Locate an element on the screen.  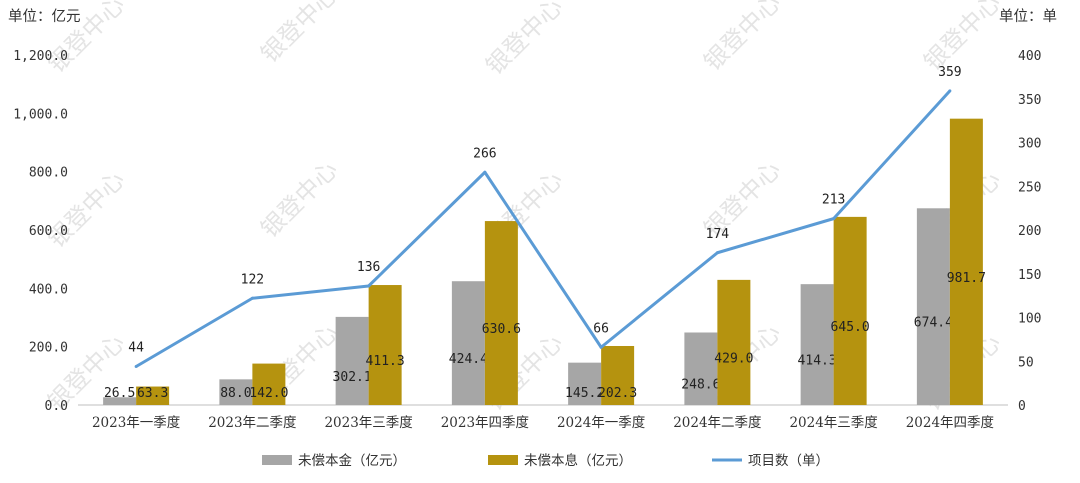
right-tick-label: 250 is located at coordinates (1029, 187).